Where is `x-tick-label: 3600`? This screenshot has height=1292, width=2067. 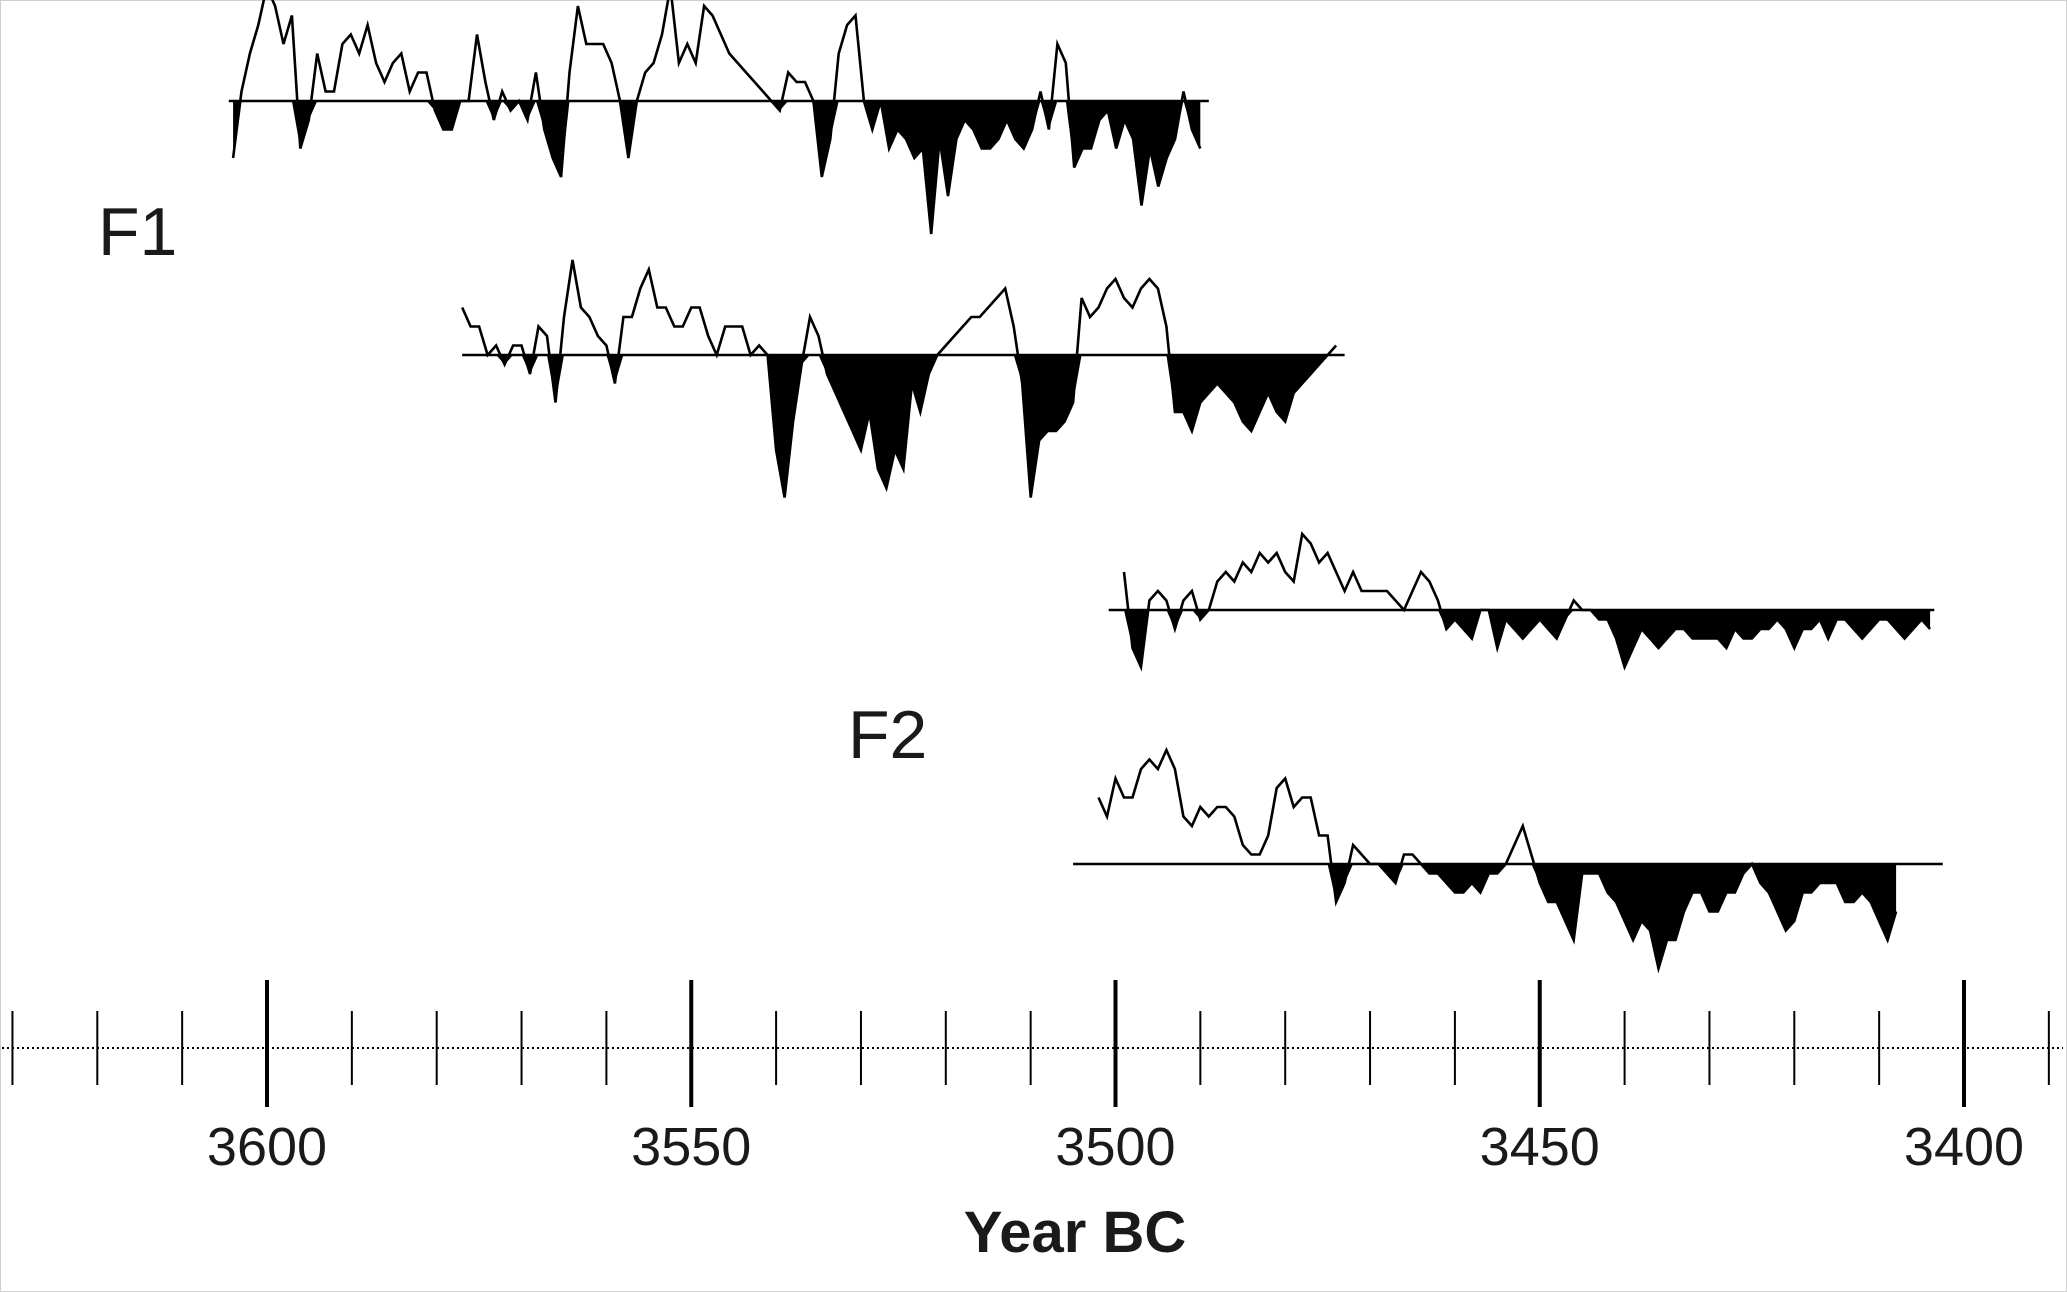 x-tick-label: 3600 is located at coordinates (267, 1147).